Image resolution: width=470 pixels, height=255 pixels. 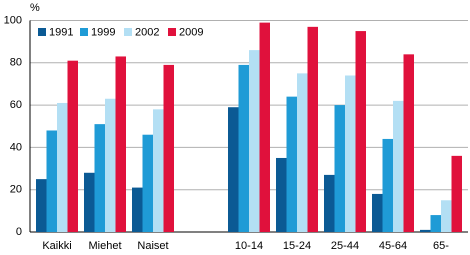 What do you see at coordinates (13, 20) in the screenshot?
I see `y-tick-label: 100` at bounding box center [13, 20].